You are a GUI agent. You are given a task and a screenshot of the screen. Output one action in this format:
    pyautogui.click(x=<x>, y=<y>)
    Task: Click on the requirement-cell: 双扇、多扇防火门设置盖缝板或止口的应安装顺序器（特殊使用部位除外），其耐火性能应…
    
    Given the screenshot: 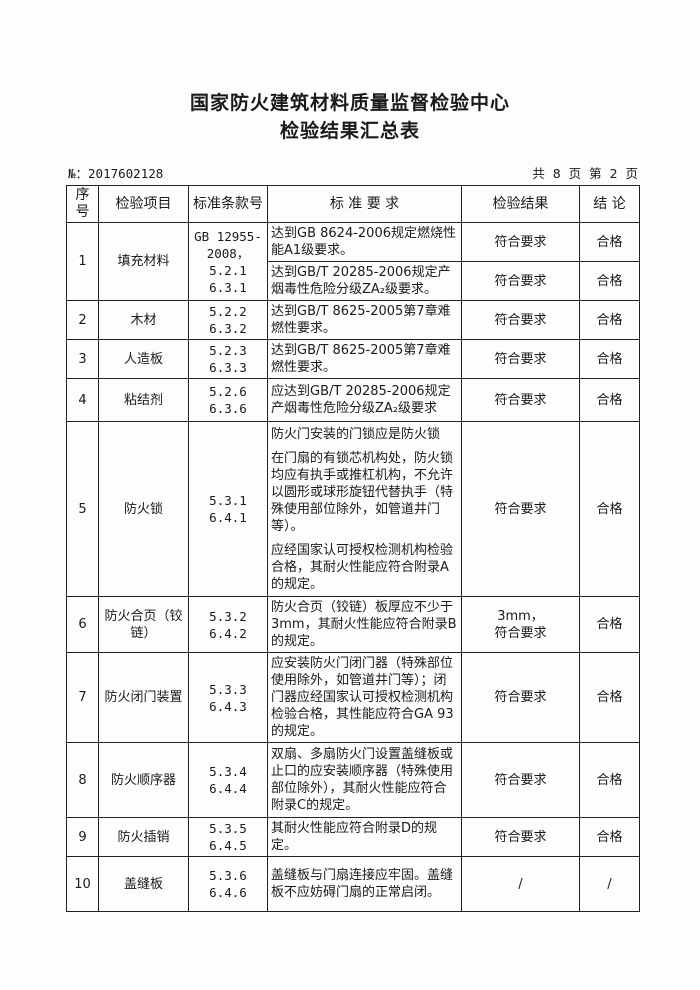 What is the action you would take?
    pyautogui.click(x=364, y=780)
    